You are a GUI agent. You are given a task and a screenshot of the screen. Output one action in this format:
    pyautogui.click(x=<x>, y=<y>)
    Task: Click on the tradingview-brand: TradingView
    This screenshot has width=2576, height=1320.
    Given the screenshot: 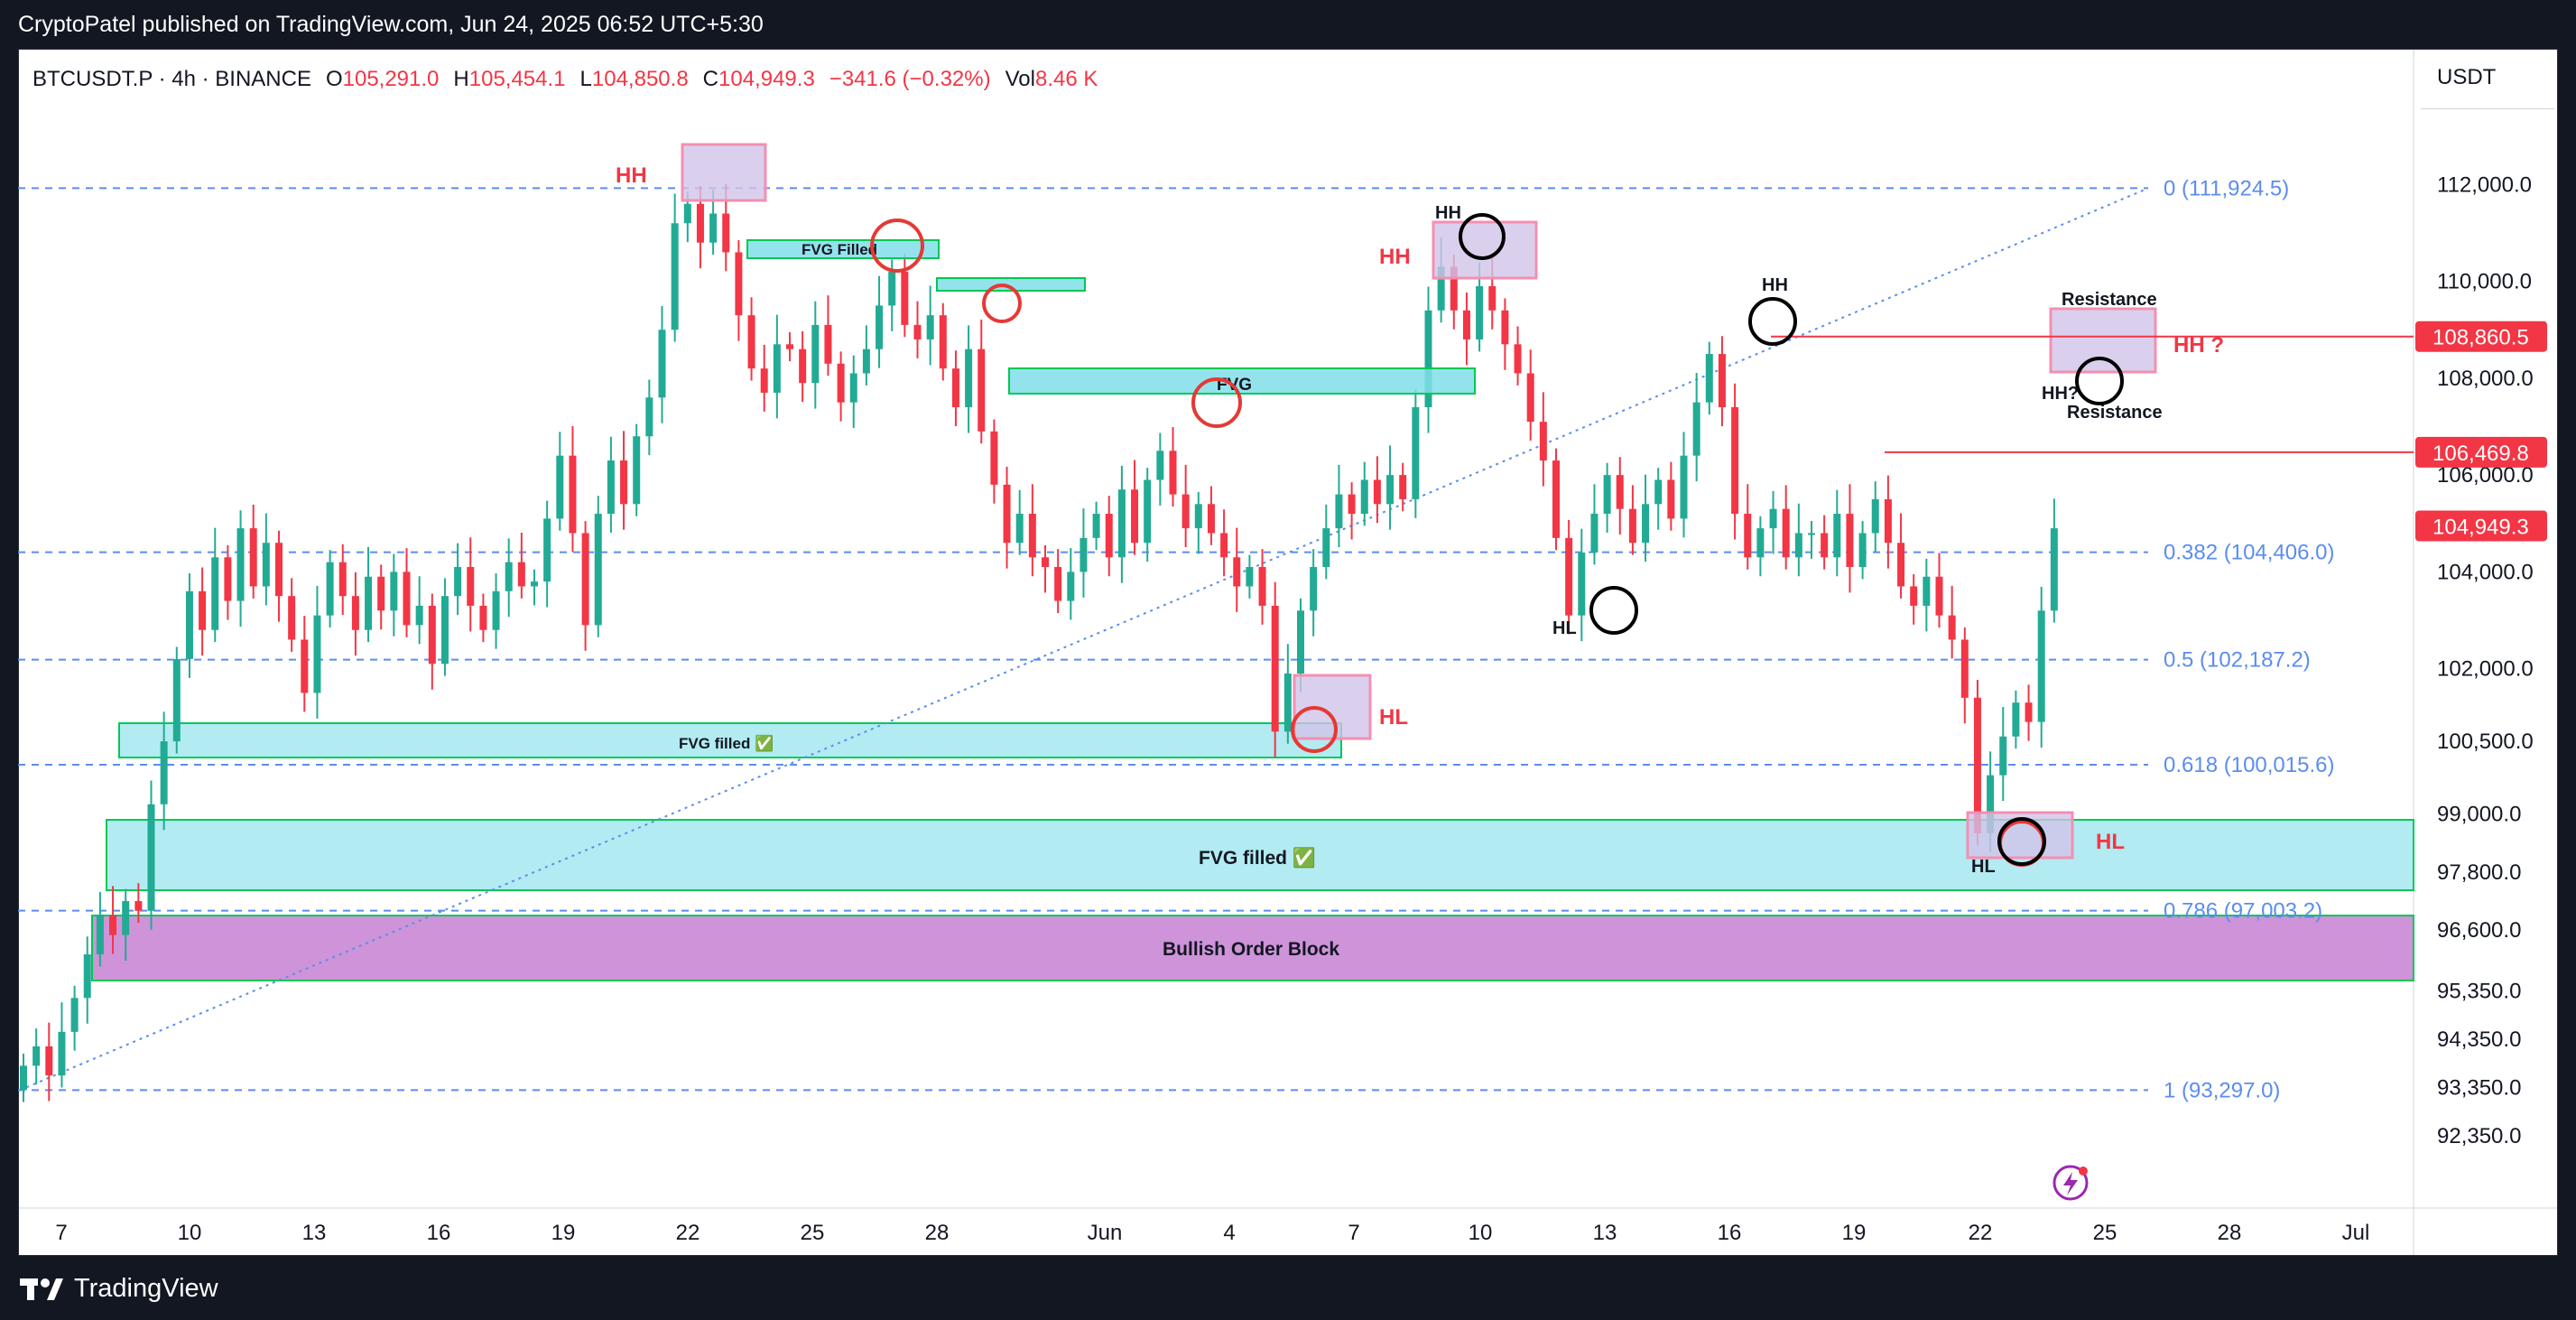 What is the action you would take?
    pyautogui.click(x=119, y=1288)
    